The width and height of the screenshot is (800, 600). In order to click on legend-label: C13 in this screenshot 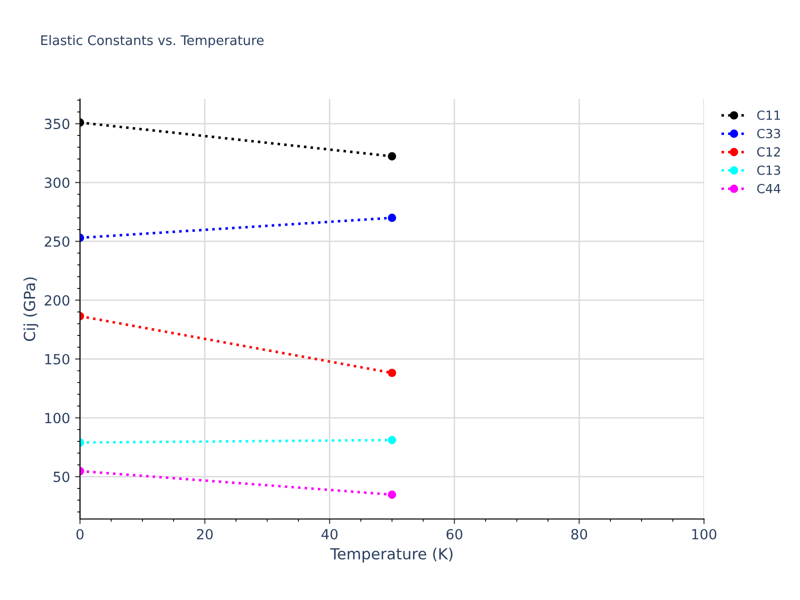, I will do `click(768, 170)`.